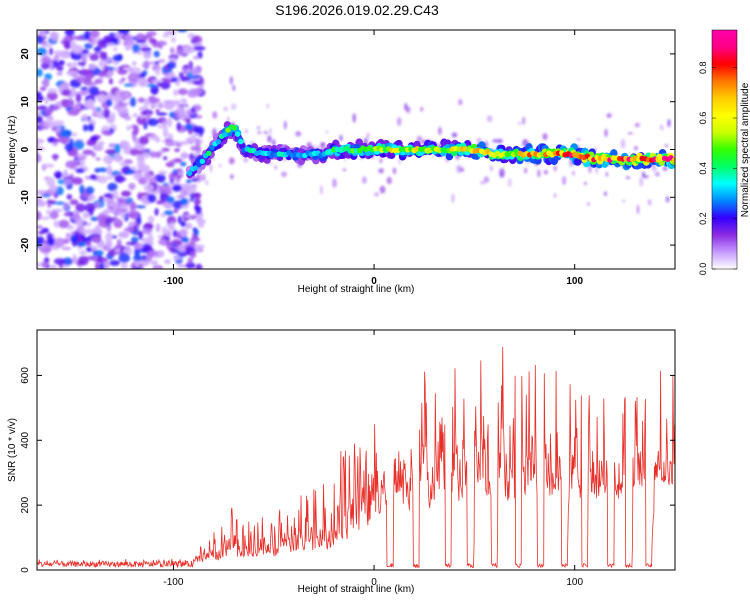  What do you see at coordinates (703, 269) in the screenshot?
I see `colorbar-tick-label: 0.0` at bounding box center [703, 269].